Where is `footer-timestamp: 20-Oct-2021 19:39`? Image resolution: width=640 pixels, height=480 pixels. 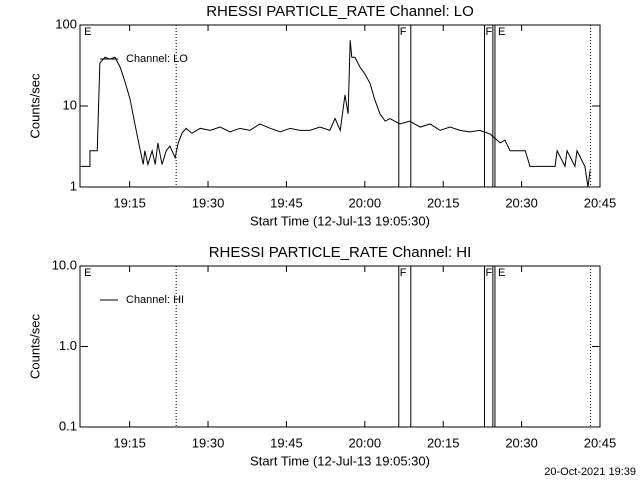 footer-timestamp: 20-Oct-2021 19:39 is located at coordinates (590, 472).